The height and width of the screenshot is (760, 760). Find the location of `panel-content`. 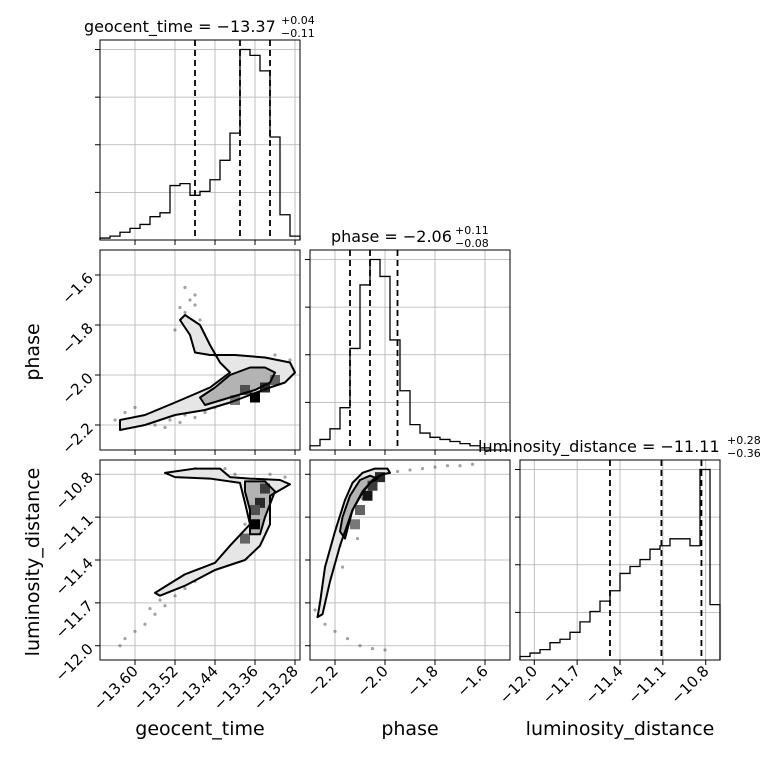

panel-content is located at coordinates (204, 557).